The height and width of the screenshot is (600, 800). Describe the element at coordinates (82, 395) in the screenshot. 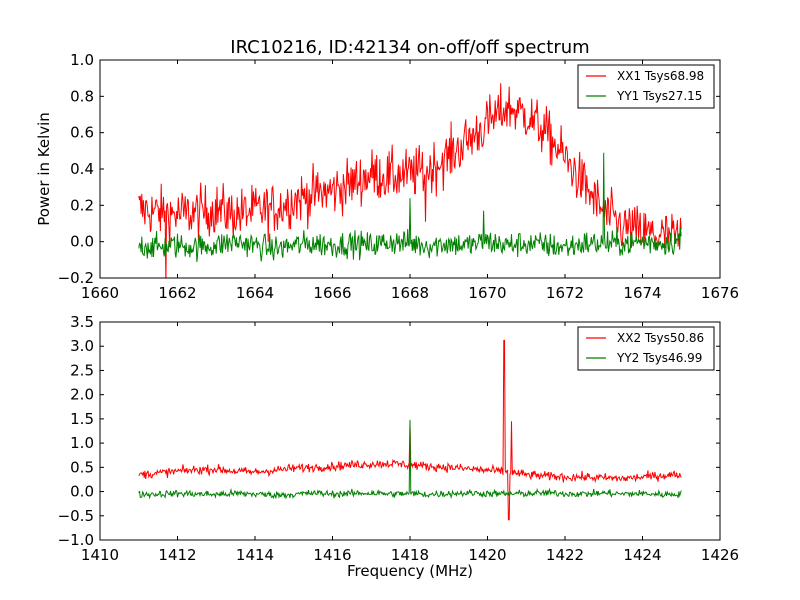

I see `y-tick-label: 2.0` at that location.